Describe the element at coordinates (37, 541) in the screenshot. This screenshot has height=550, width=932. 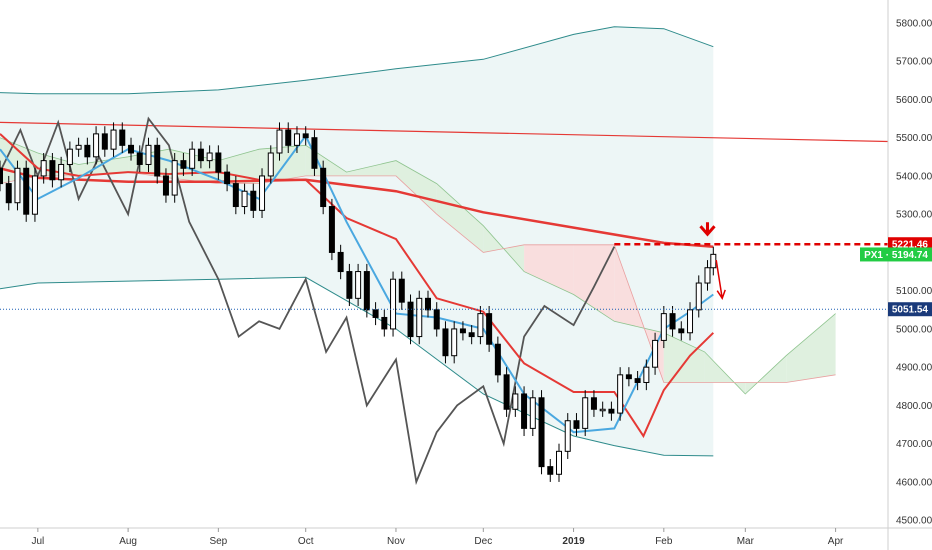
I see `x-tick-label: Jul` at that location.